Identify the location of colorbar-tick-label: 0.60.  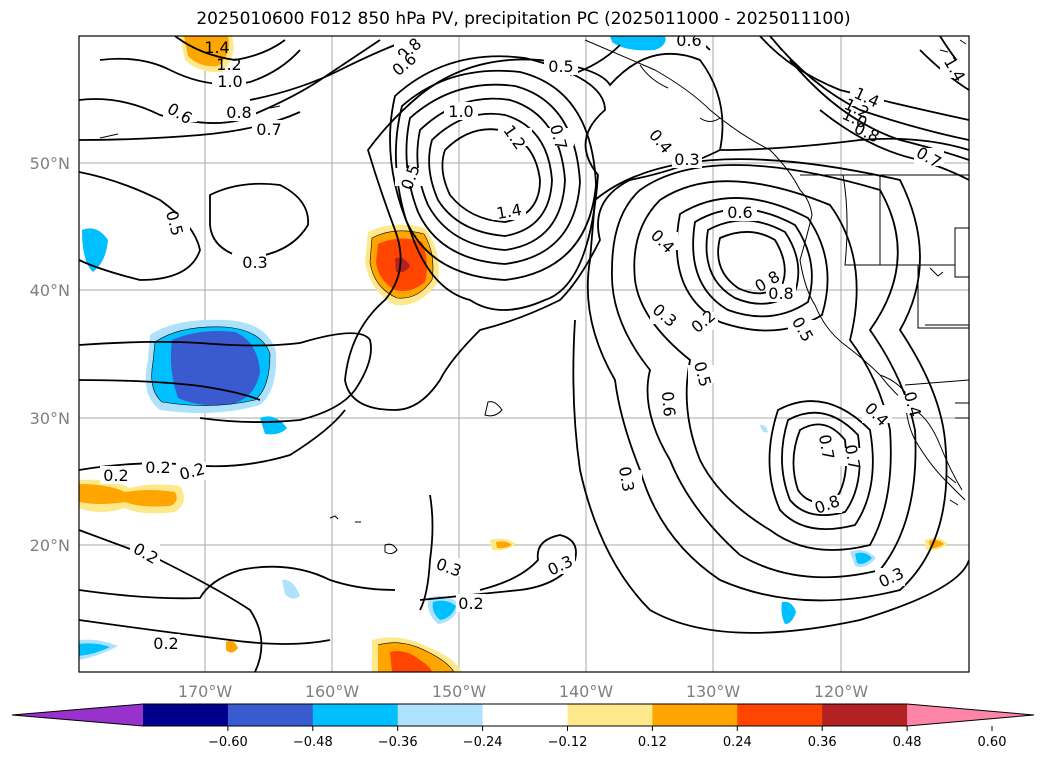
(992, 742).